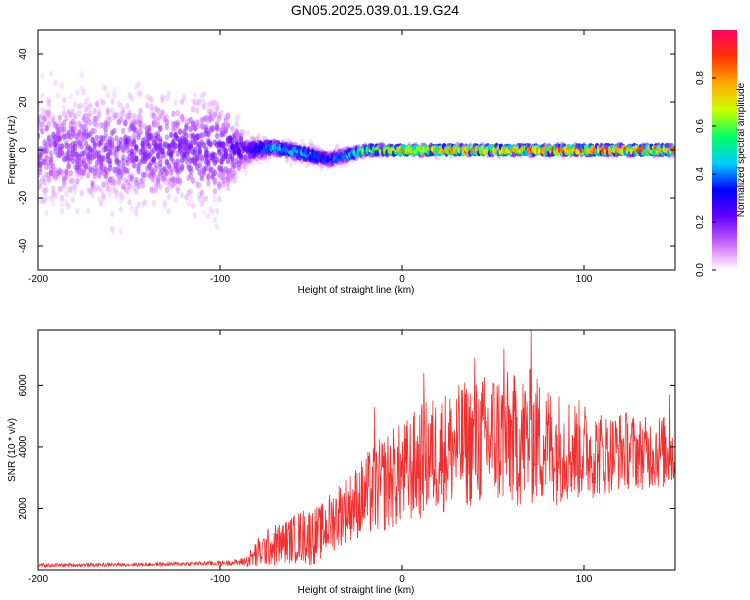 Image resolution: width=750 pixels, height=600 pixels. What do you see at coordinates (356, 290) in the screenshot?
I see `heatmap-x-axis-label: Height of straight line (km)` at bounding box center [356, 290].